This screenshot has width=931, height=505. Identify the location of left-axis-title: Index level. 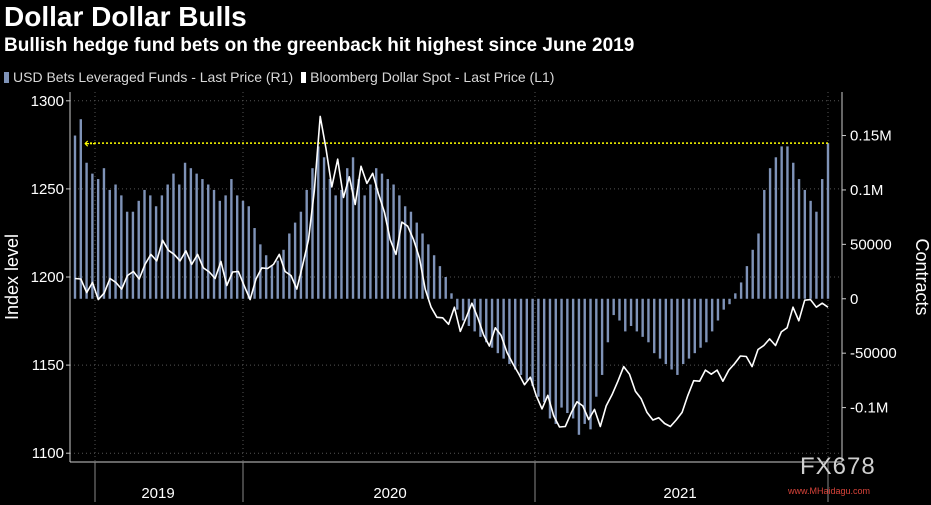
(12, 277).